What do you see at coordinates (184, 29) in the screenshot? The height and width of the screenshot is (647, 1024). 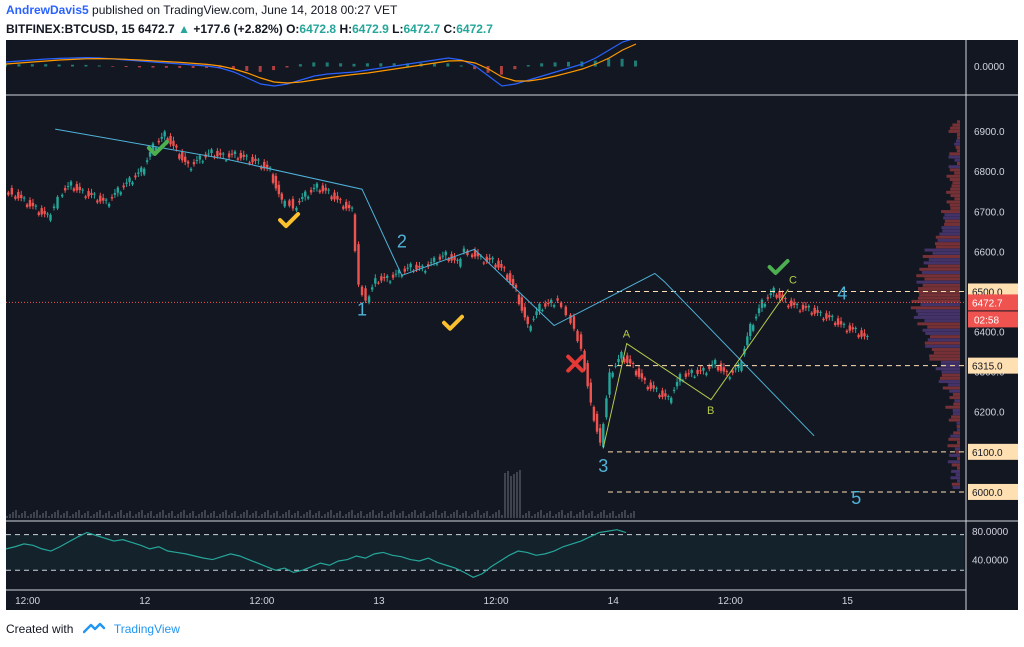 I see `change-arrow-icon: ▲` at bounding box center [184, 29].